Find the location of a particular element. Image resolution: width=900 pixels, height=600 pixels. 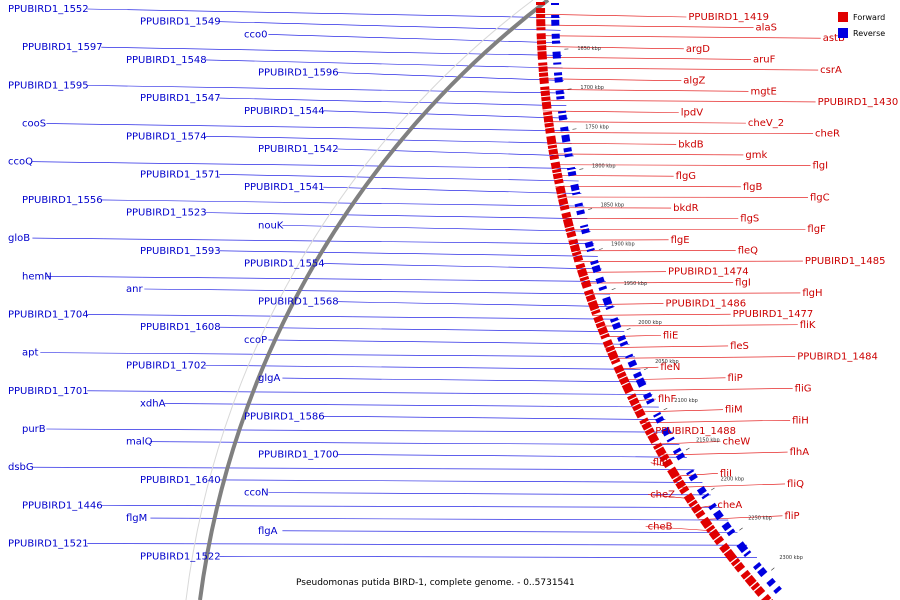

reverse-gene-label: flgA is located at coordinates (268, 531).